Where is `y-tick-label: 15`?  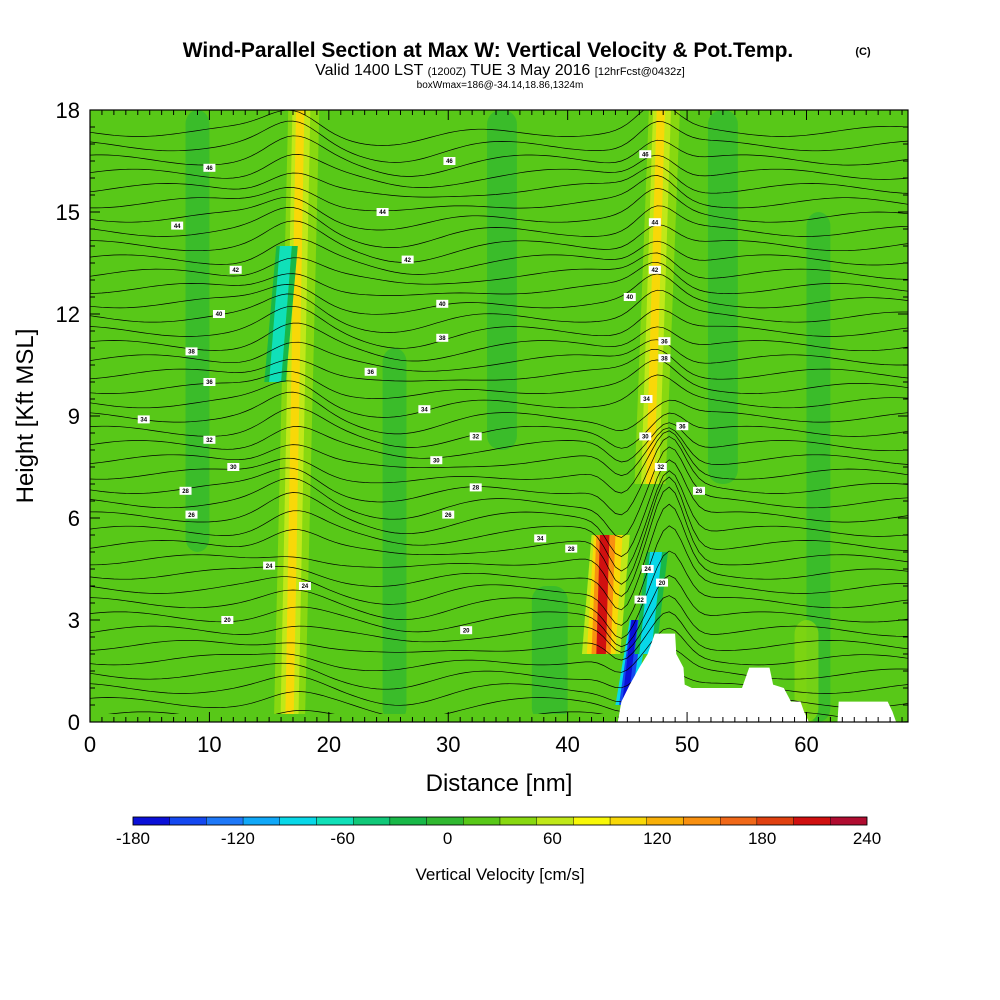 y-tick-label: 15 is located at coordinates (68, 212).